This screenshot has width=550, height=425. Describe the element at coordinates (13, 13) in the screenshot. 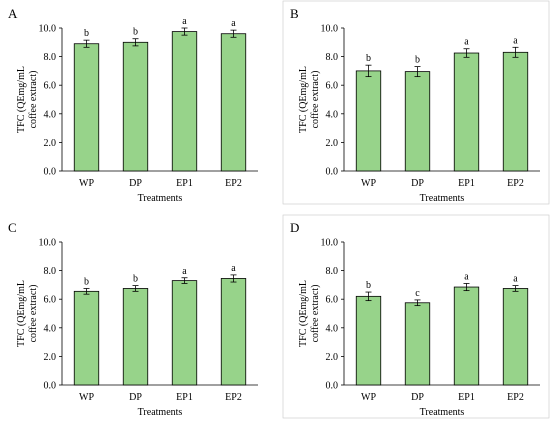

I see `panel-letter: A` at that location.